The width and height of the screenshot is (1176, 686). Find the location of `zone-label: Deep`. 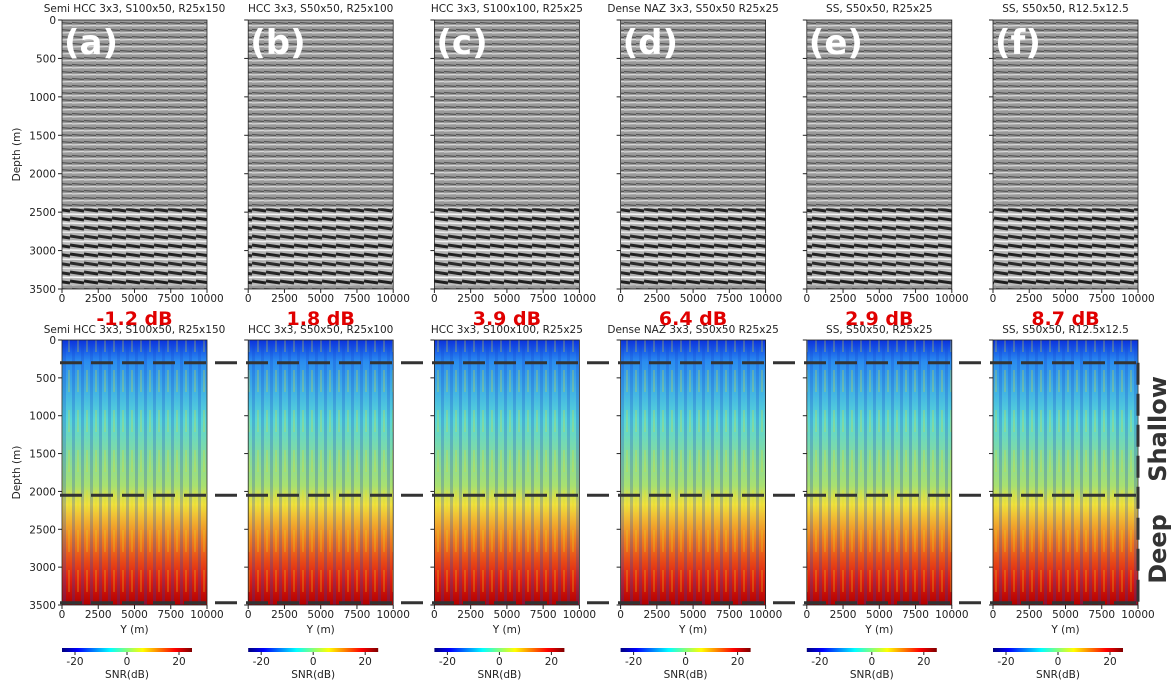

zone-label: Deep is located at coordinates (1158, 549).